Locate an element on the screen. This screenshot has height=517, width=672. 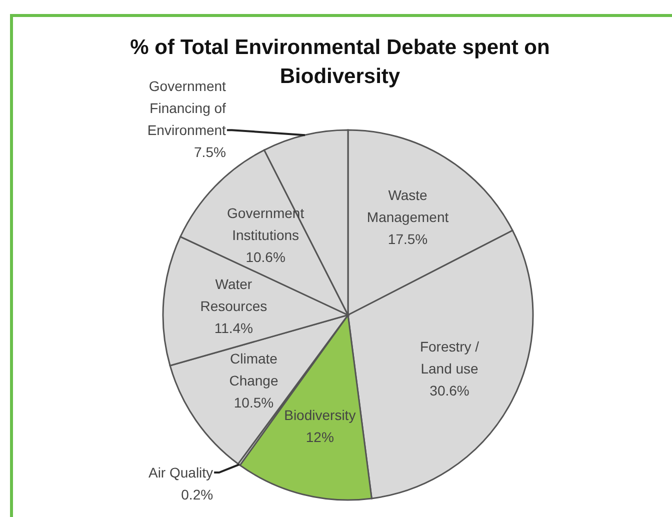
slice-label: Forestry / Land use is located at coordinates (450, 357).